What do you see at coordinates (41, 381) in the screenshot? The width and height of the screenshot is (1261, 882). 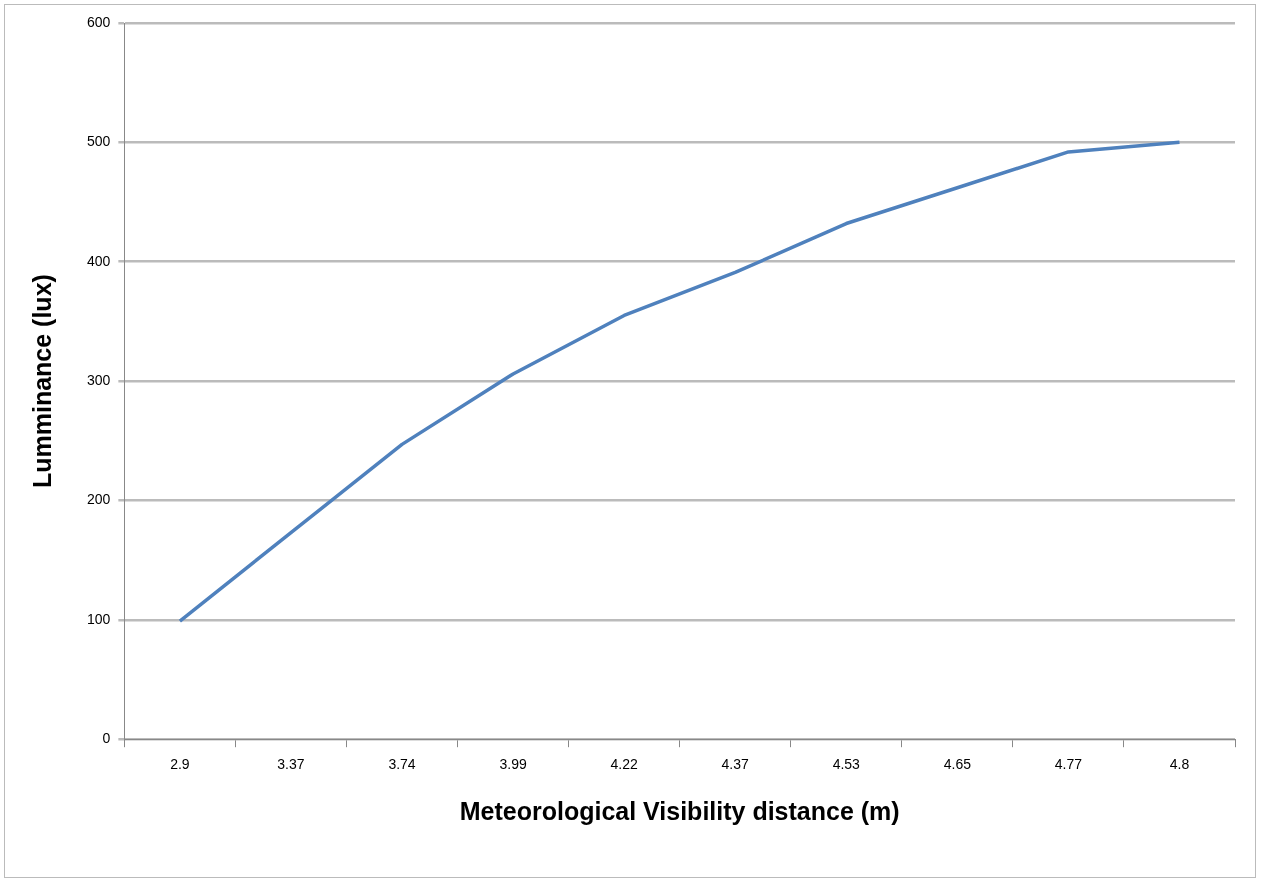 I see `y-axis-title: Lumminance (lux)` at bounding box center [41, 381].